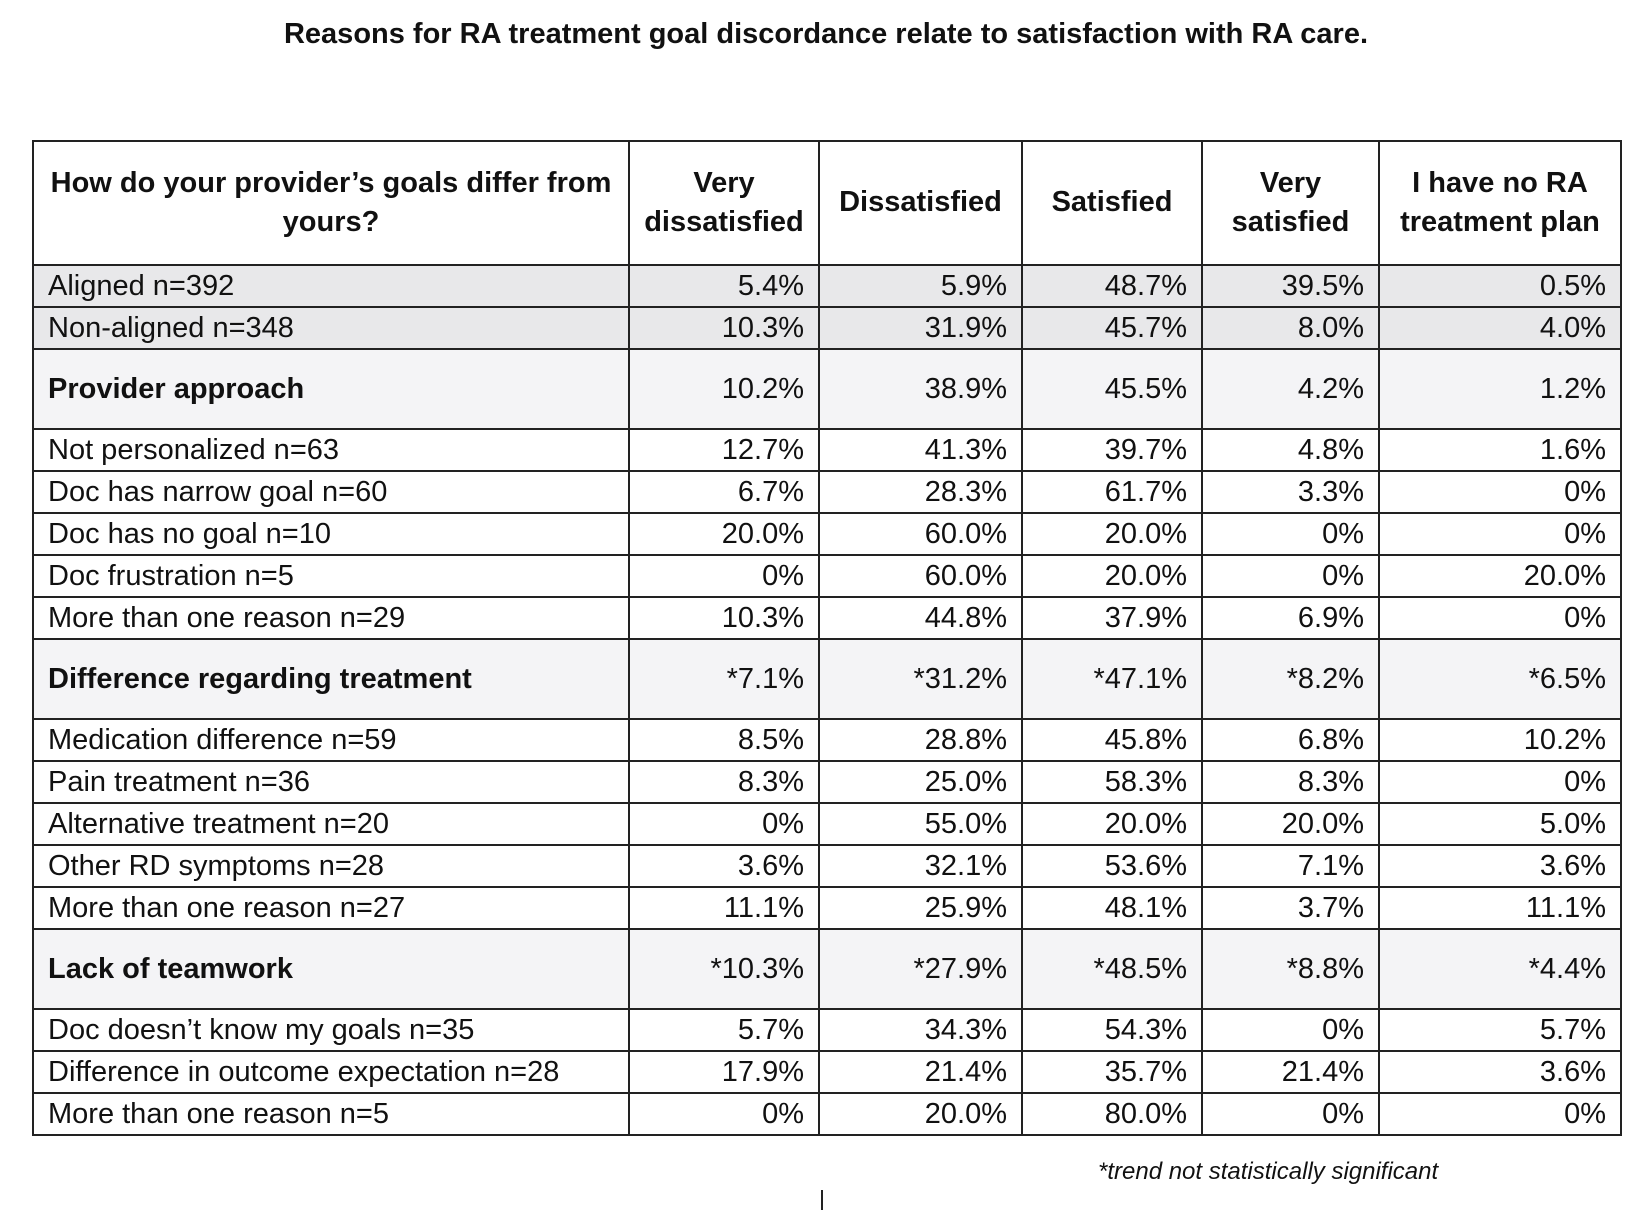 The image size is (1652, 1210). What do you see at coordinates (331, 679) in the screenshot?
I see `row-label: Difference regarding treatment` at bounding box center [331, 679].